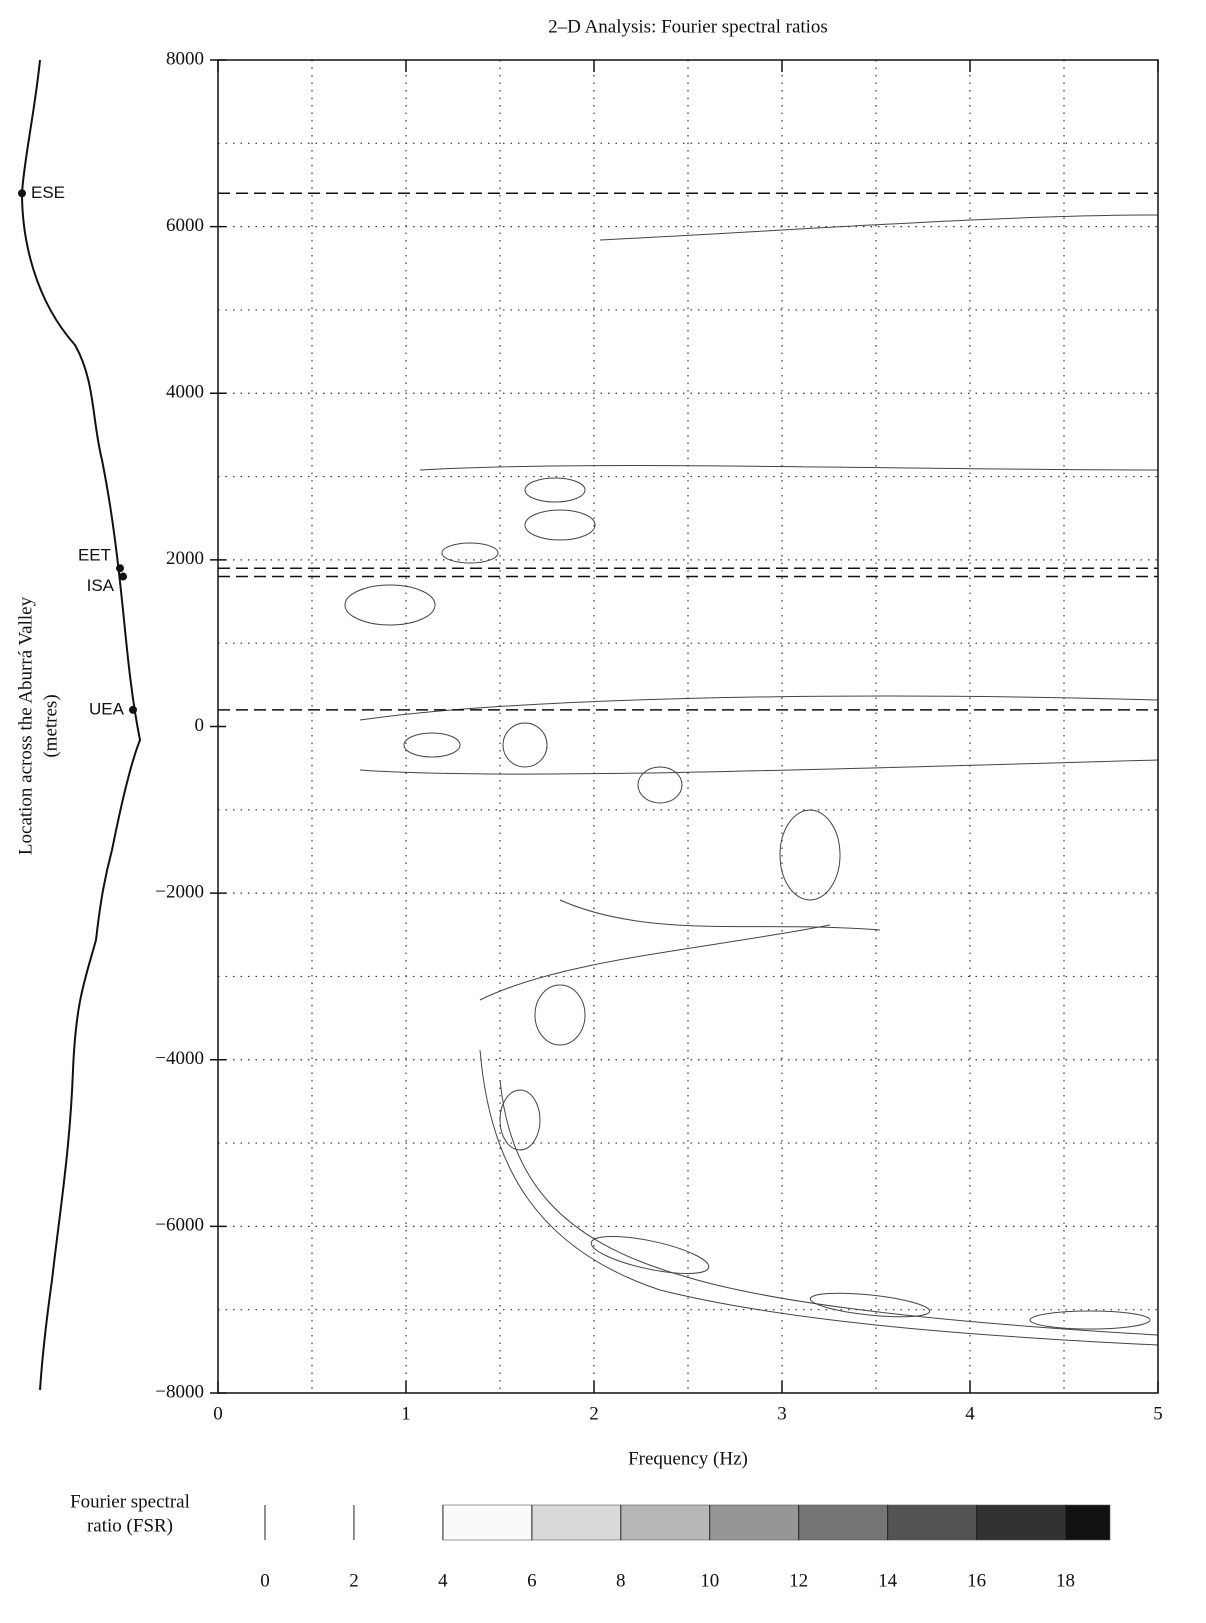 The image size is (1206, 1623). Describe the element at coordinates (709, 1580) in the screenshot. I see `colorbar-tick-label: 10` at that location.